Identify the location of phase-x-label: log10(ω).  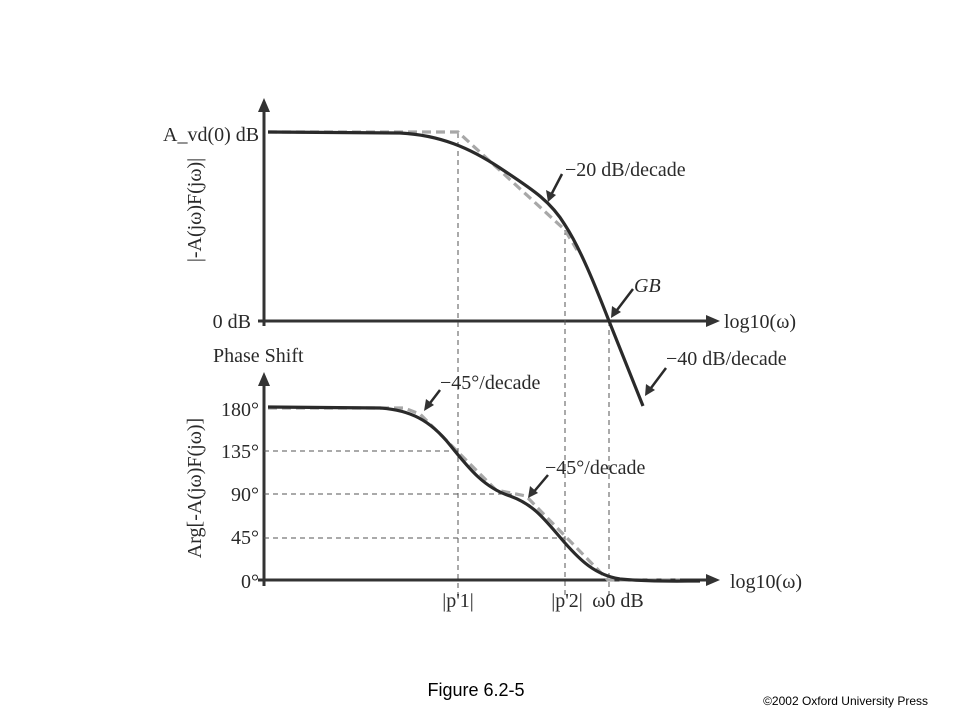
(766, 582).